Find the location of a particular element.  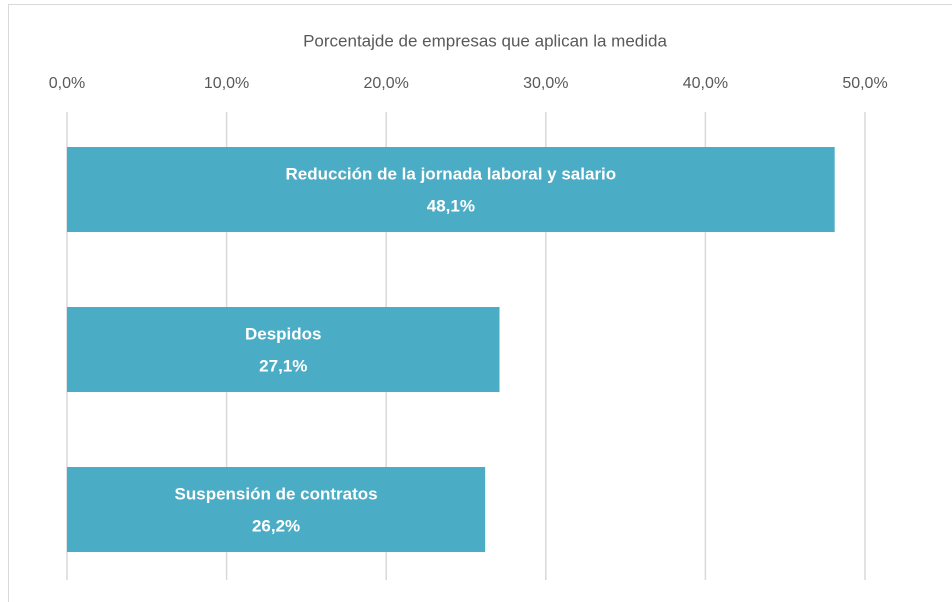

x-tick-label: 0,0% is located at coordinates (67, 83).